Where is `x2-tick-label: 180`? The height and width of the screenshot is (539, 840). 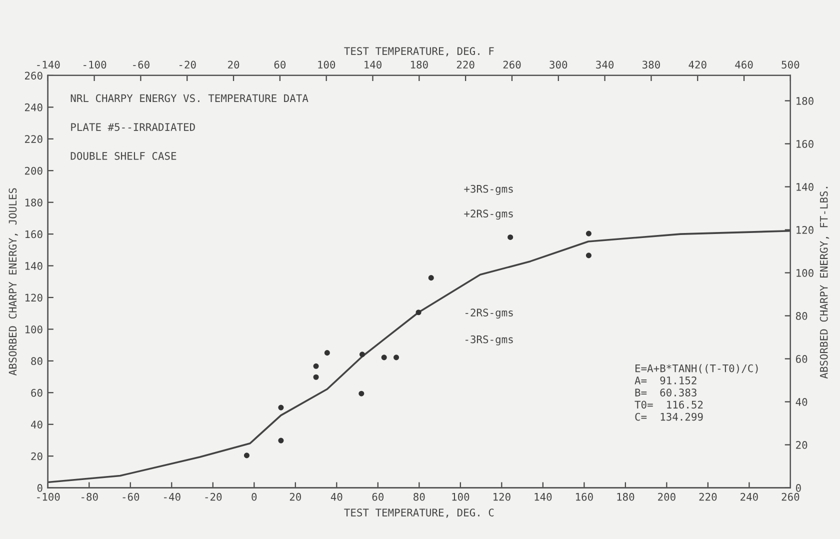
x2-tick-label: 180 is located at coordinates (419, 64).